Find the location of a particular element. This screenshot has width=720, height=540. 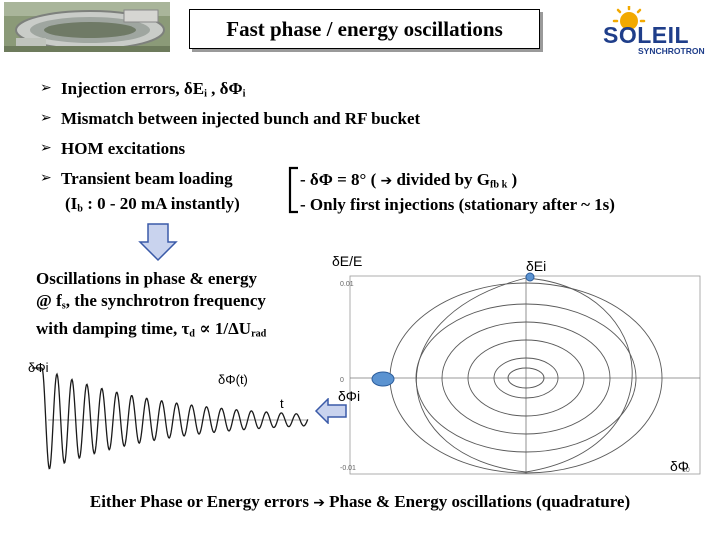

bracket-icon is located at coordinates (293, 190).